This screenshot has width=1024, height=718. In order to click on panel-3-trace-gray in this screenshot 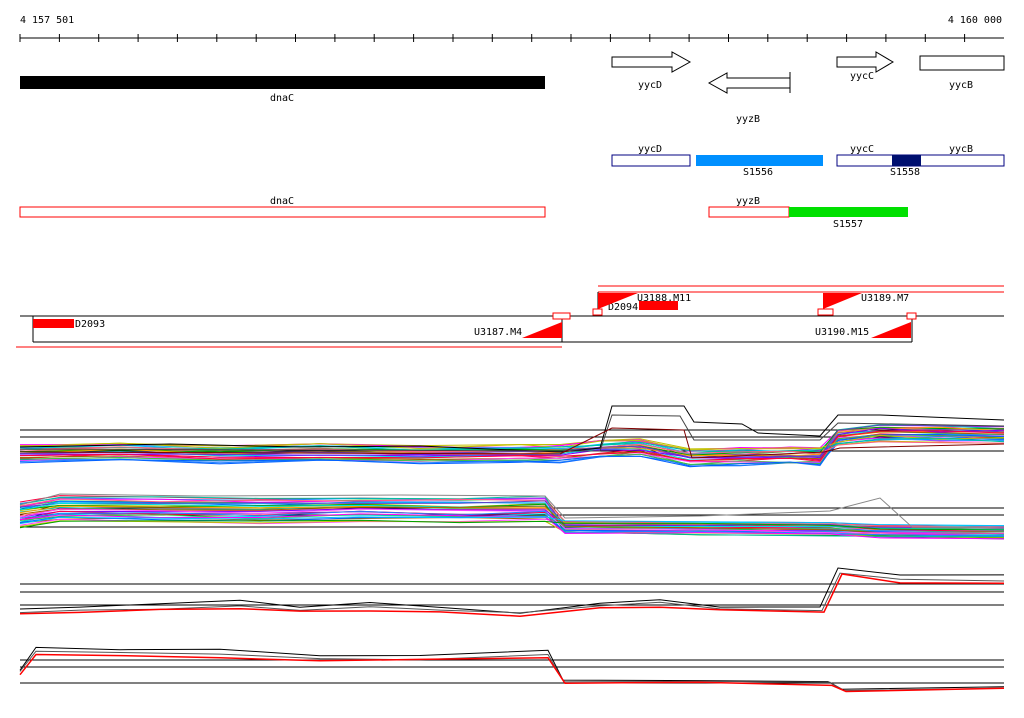, I will do `click(512, 593)`.